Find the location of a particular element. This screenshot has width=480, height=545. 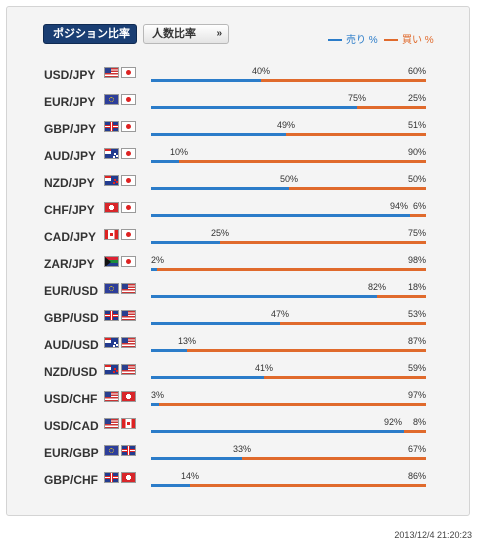

legend-buy: 買い % is located at coordinates (409, 41).